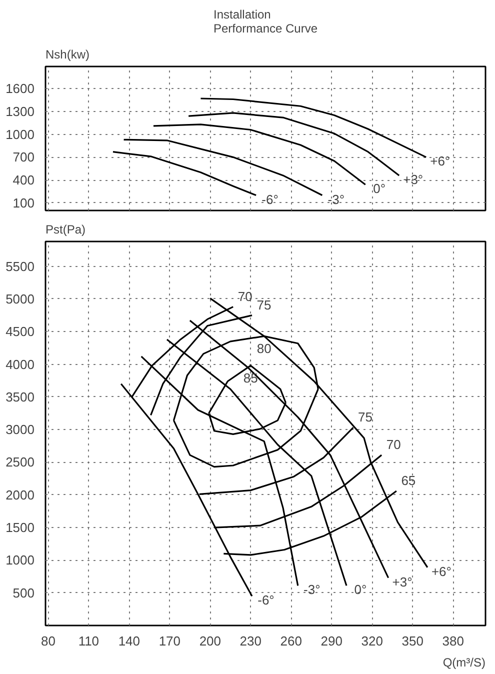 Image resolution: width=495 pixels, height=674 pixels. What do you see at coordinates (20, 266) in the screenshot?
I see `y-tick-label: 5500` at bounding box center [20, 266].